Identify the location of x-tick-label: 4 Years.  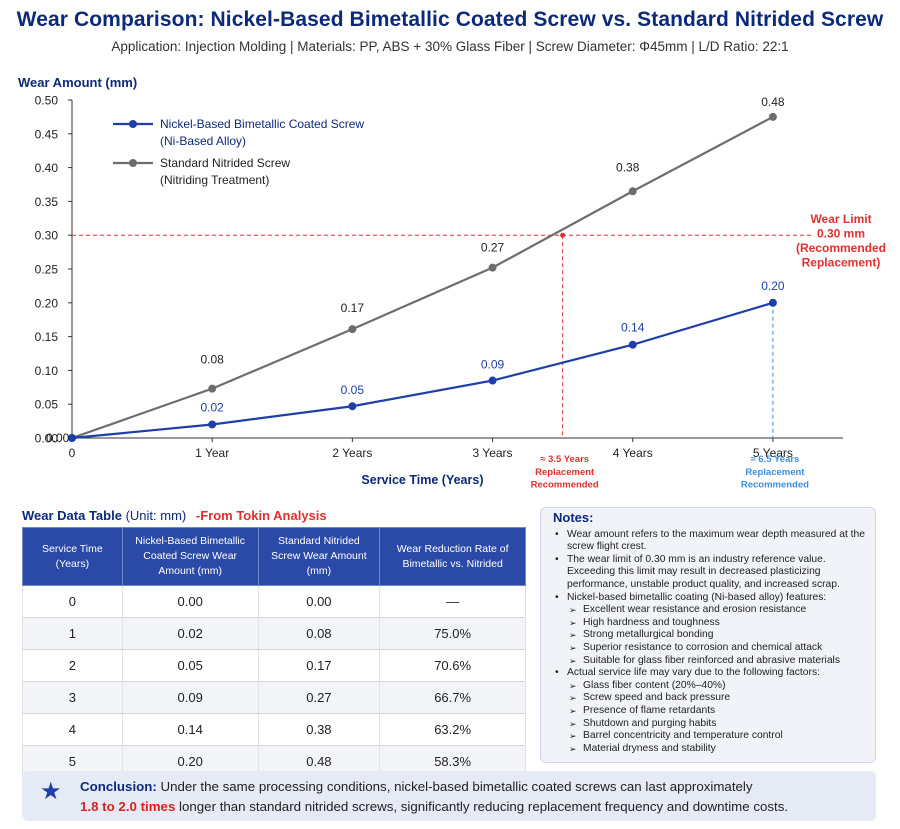
(633, 453).